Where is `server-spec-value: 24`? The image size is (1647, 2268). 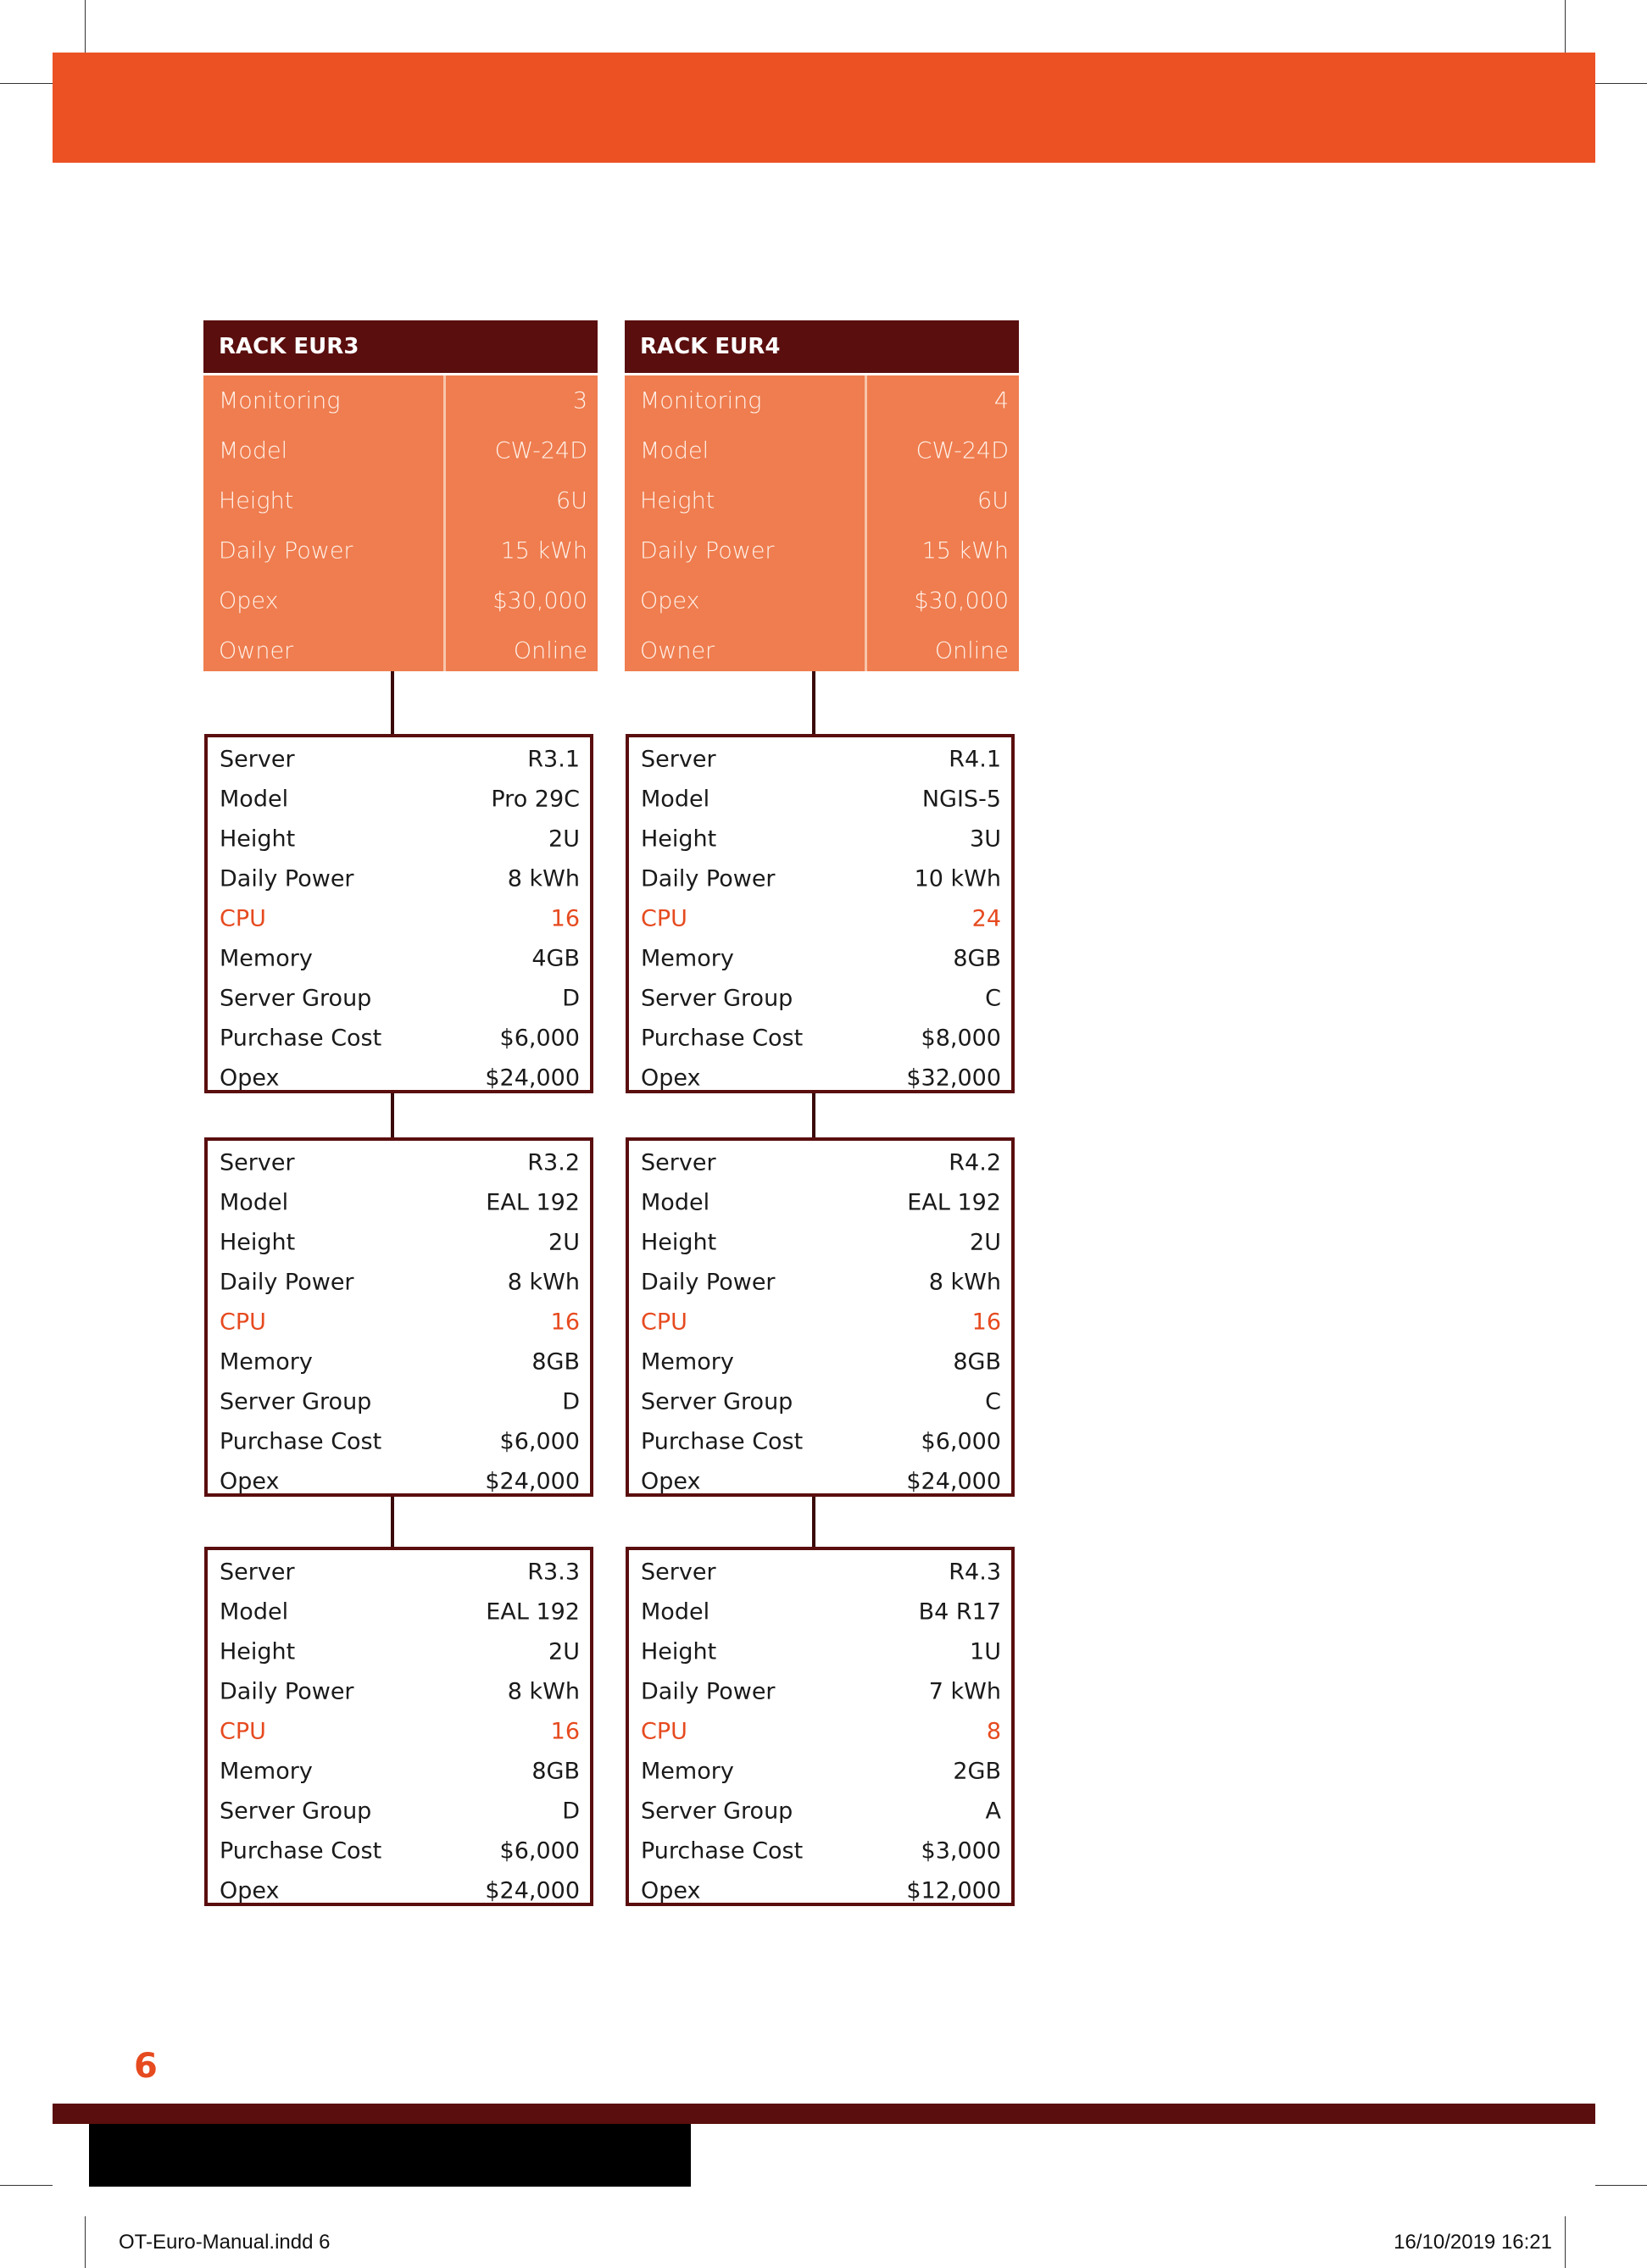
server-spec-value: 24 is located at coordinates (986, 918).